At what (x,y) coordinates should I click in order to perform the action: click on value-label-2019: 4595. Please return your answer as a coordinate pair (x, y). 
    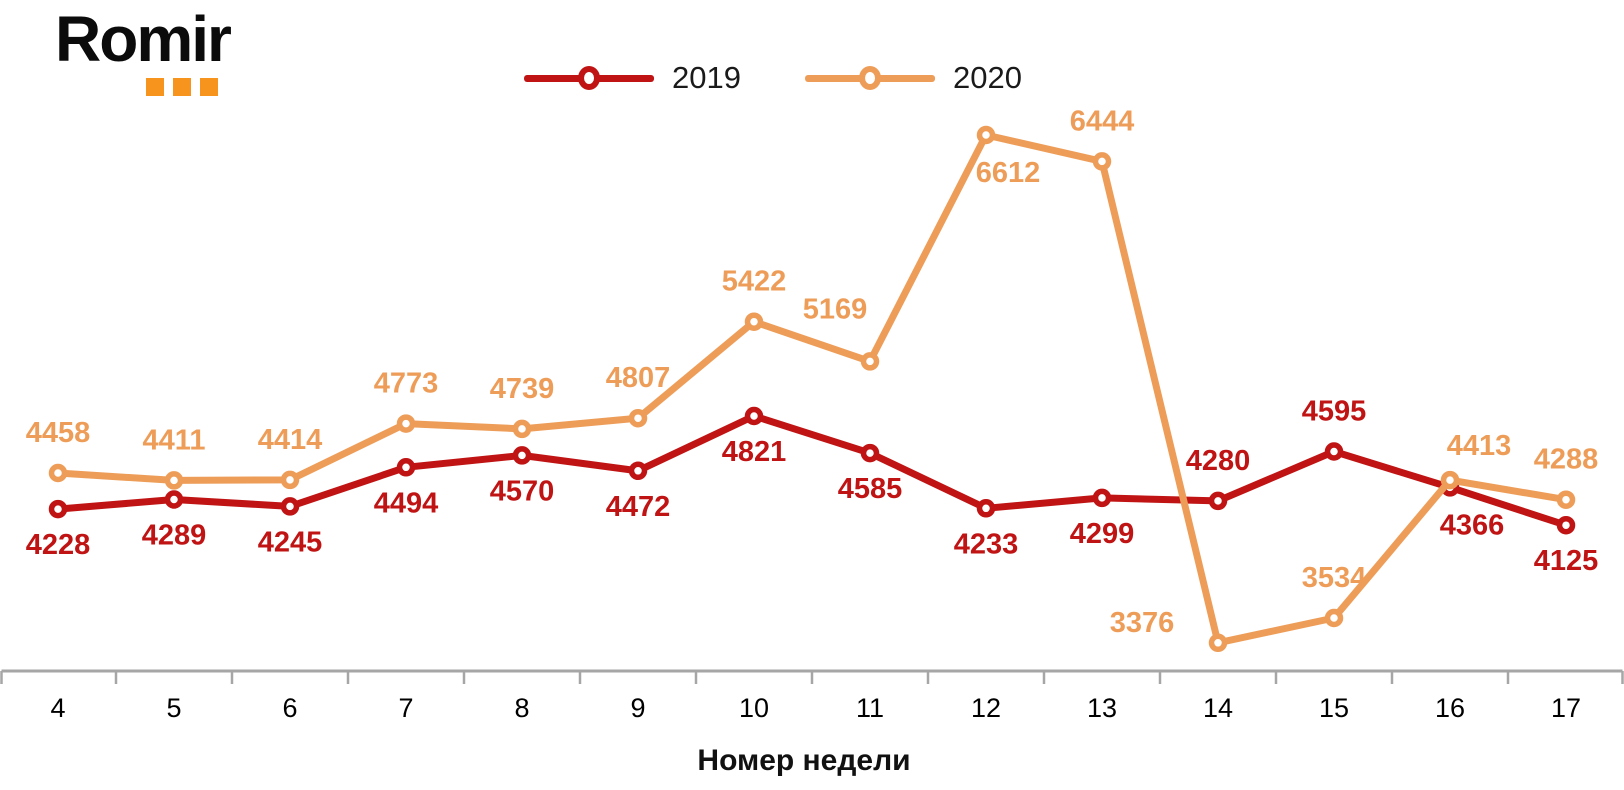
    Looking at the image, I should click on (1334, 412).